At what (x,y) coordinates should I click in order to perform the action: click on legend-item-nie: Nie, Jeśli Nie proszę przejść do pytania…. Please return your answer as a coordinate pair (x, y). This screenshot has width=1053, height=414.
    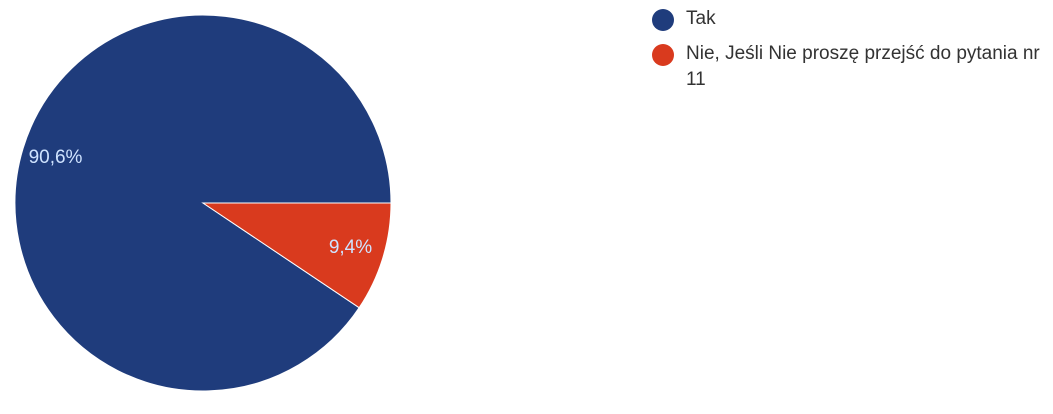
    Looking at the image, I should click on (852, 67).